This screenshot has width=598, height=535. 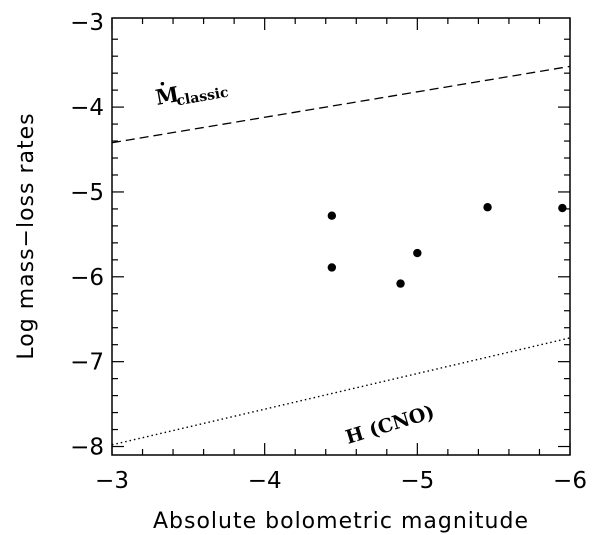 I want to click on y-tick-label: −5, so click(x=87, y=193).